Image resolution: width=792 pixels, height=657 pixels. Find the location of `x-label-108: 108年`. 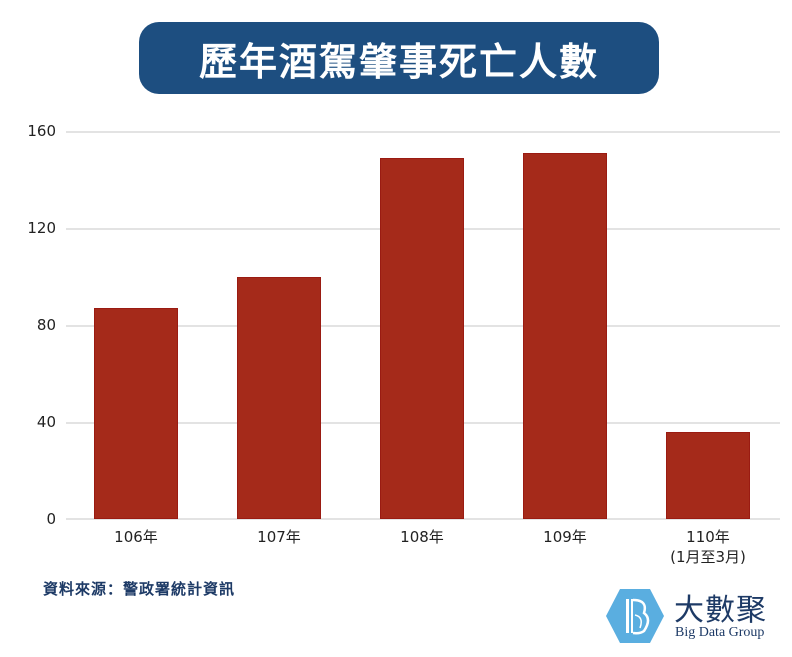

x-label-108: 108年 is located at coordinates (422, 537).